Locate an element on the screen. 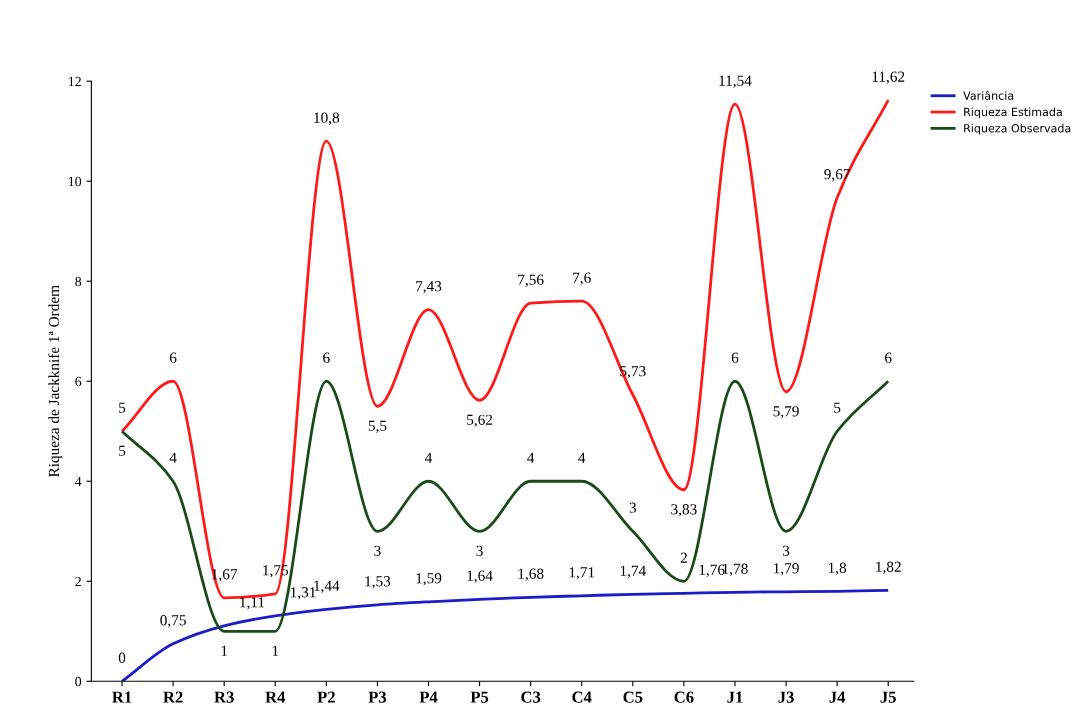 The height and width of the screenshot is (706, 1075). x-tick-label: R2 is located at coordinates (173, 697).